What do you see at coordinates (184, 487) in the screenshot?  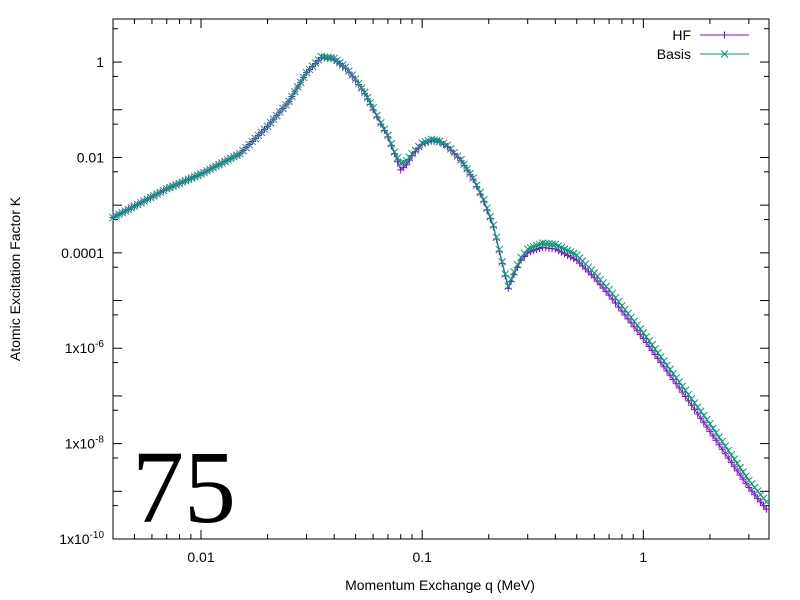 I see `panel-number: 75` at bounding box center [184, 487].